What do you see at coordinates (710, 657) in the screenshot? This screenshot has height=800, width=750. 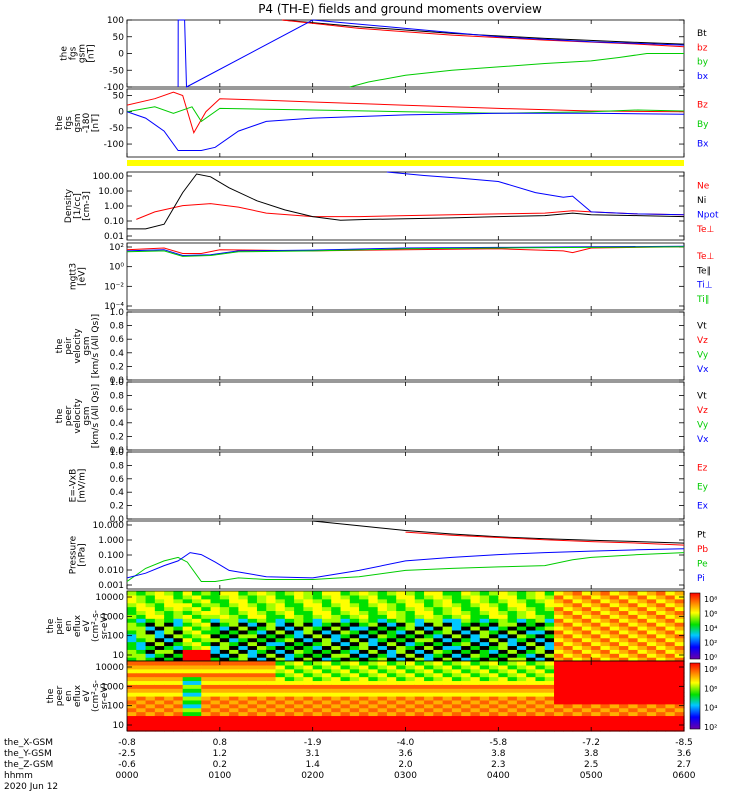 I see `colorbar-tick-label: 10⁰` at bounding box center [710, 657].